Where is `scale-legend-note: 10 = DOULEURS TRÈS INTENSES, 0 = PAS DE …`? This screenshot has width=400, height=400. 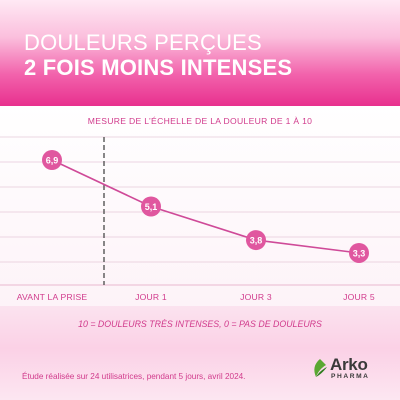
scale-legend-note: 10 = DOULEURS TRÈS INTENSES, 0 = PAS DE … is located at coordinates (200, 324).